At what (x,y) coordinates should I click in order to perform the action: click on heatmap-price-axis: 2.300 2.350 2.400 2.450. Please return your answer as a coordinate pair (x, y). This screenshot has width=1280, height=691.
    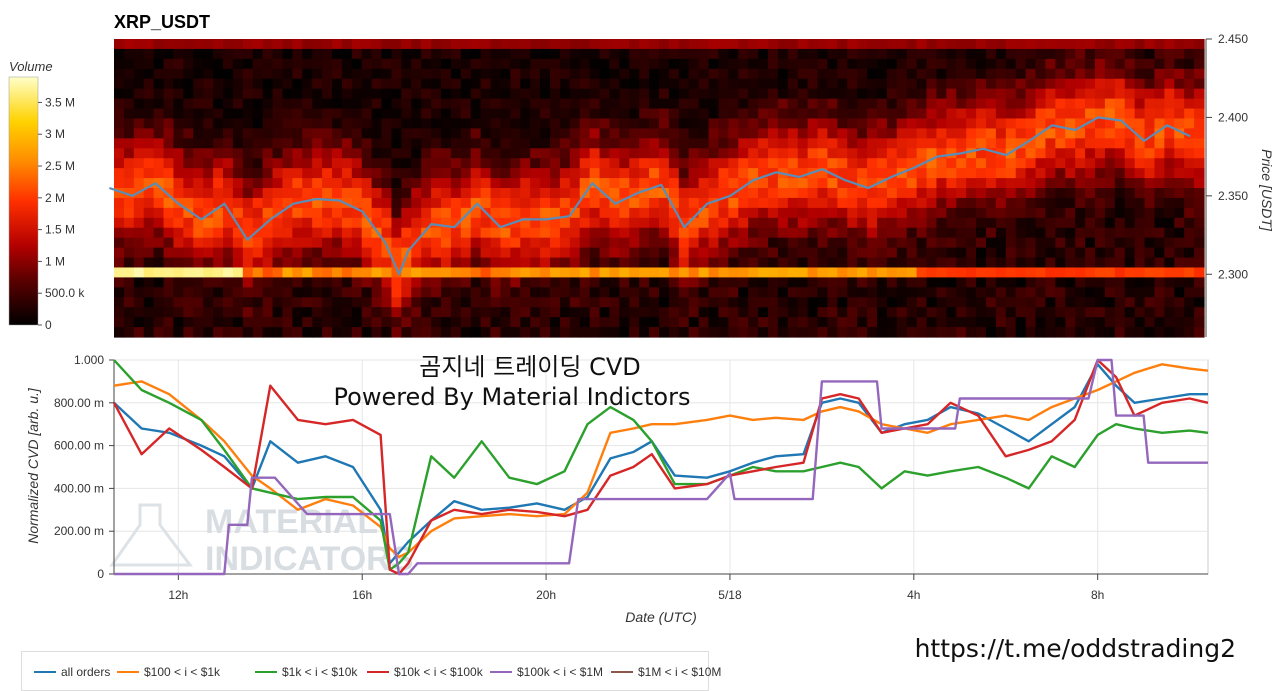
    Looking at the image, I should click on (1226, 184).